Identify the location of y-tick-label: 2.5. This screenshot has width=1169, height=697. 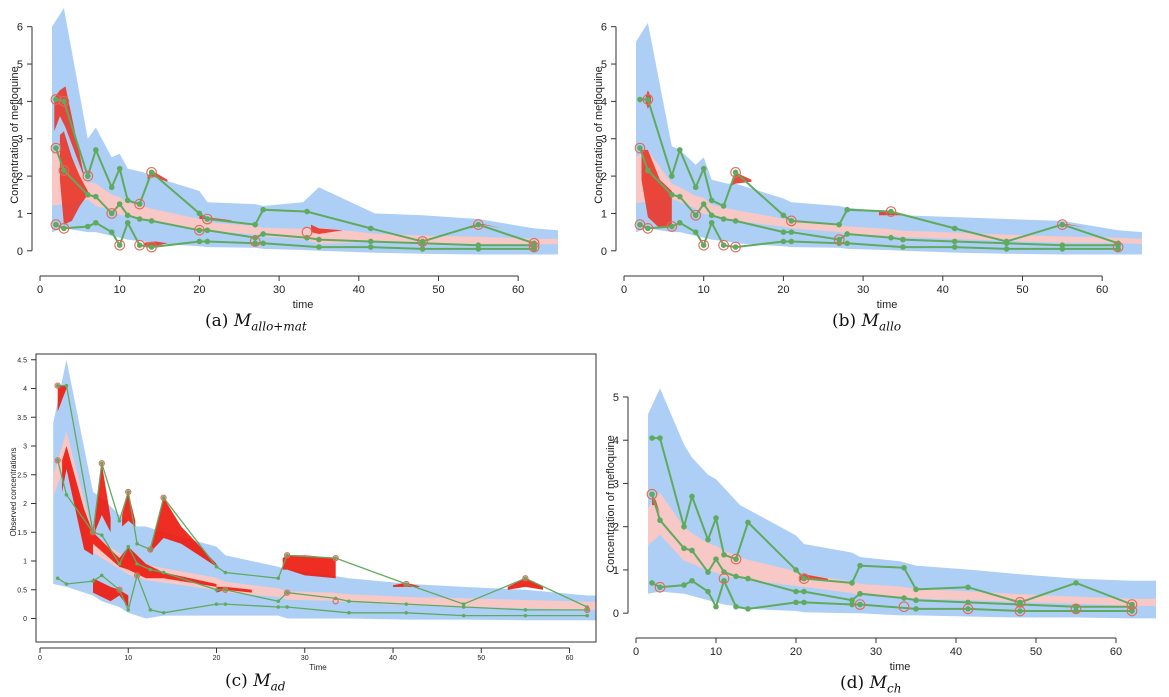
(22, 475).